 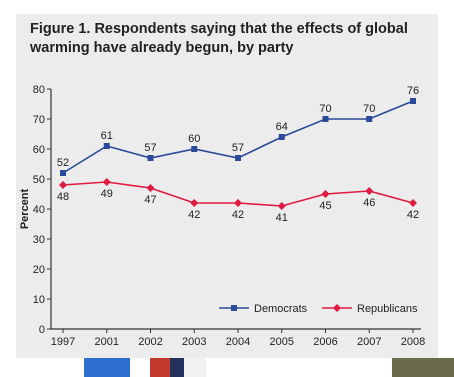 What do you see at coordinates (413, 91) in the screenshot?
I see `data-label: 76` at bounding box center [413, 91].